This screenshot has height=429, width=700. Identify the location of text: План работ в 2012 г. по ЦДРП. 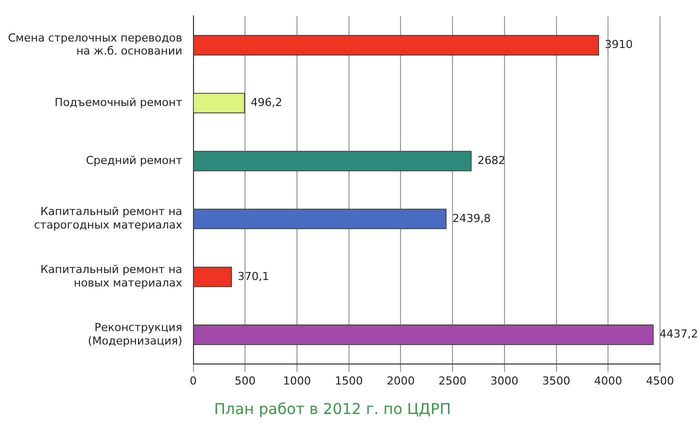
(332, 409).